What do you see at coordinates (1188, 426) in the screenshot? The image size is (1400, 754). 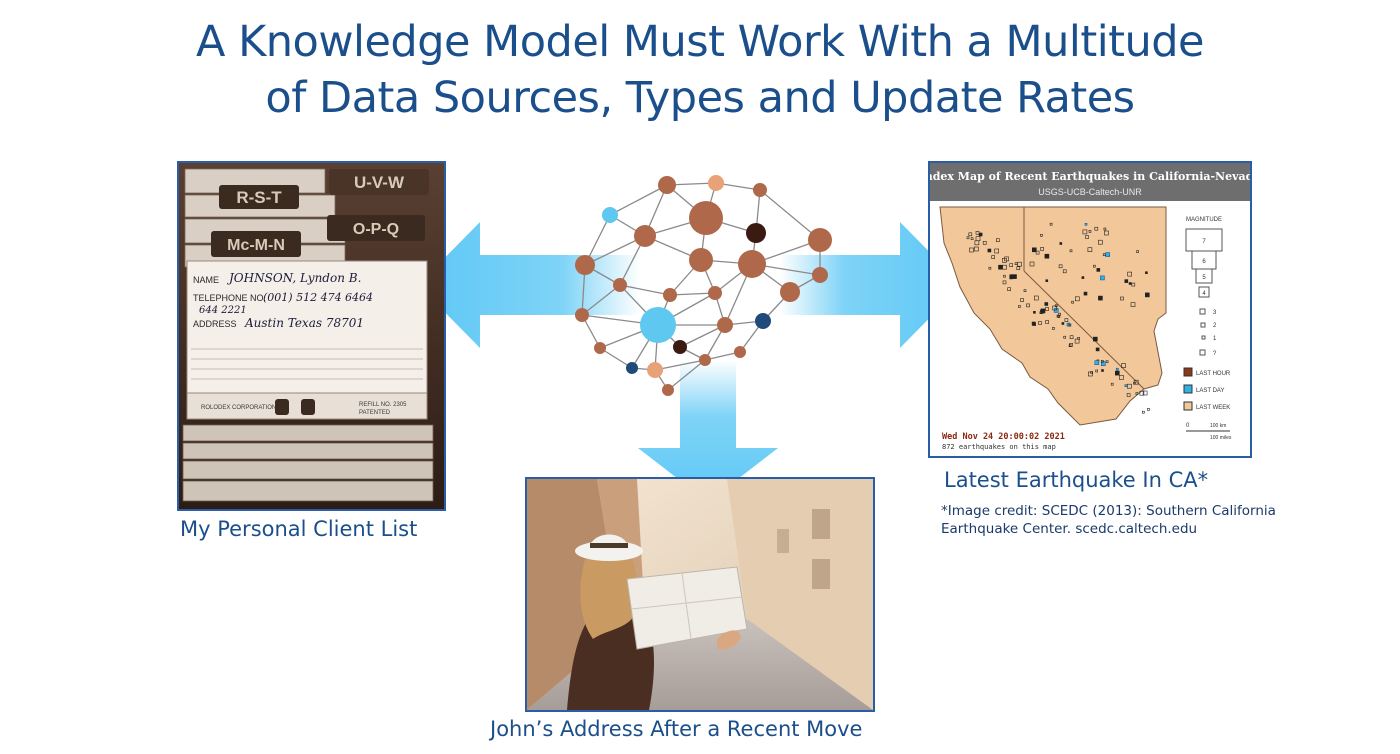 I see `scale-zero: 0` at bounding box center [1188, 426].